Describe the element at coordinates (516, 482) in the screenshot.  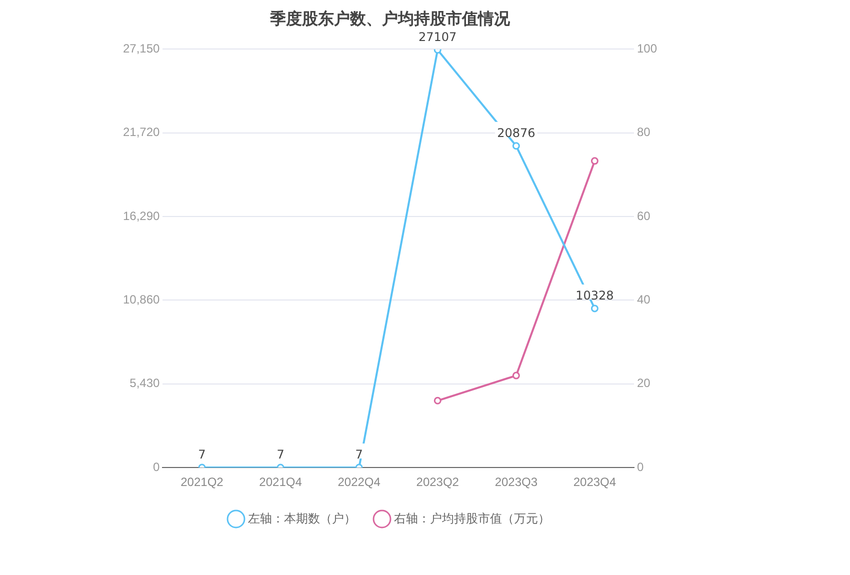
I see `x-tick-label: 2023Q3` at that location.